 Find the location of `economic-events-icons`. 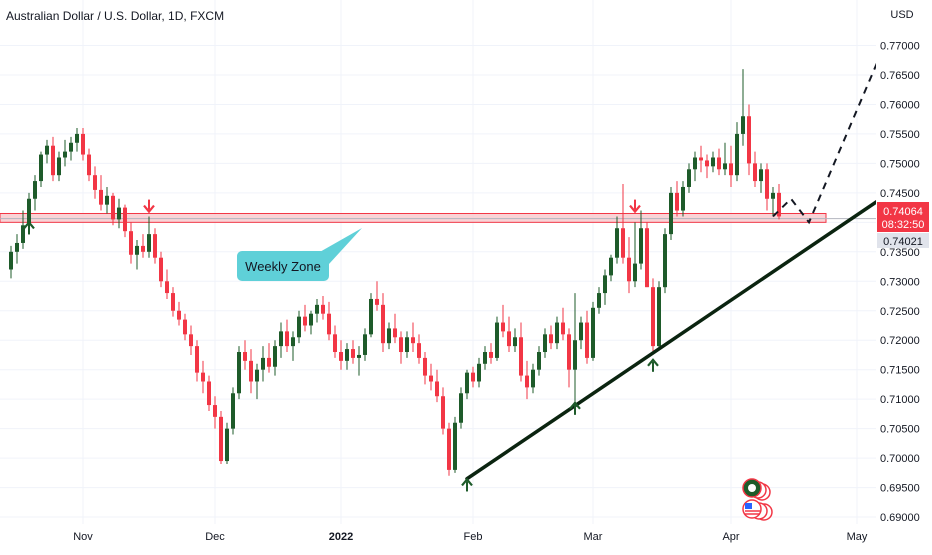

economic-events-icons is located at coordinates (757, 499).